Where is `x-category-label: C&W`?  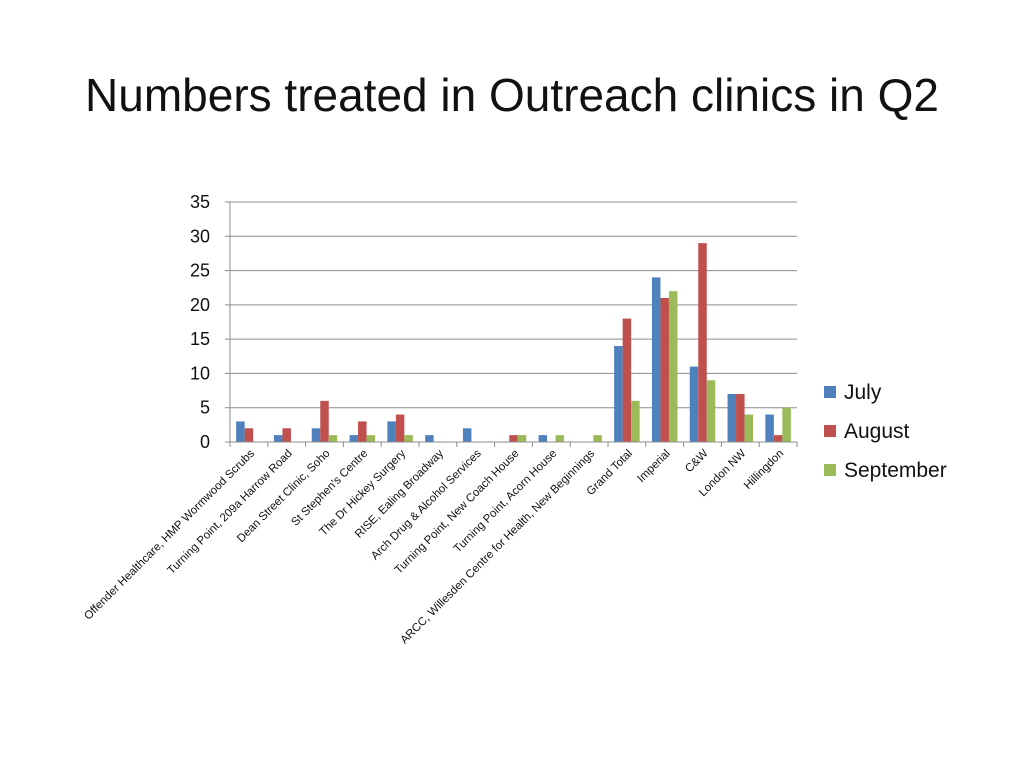 x-category-label: C&W is located at coordinates (697, 462).